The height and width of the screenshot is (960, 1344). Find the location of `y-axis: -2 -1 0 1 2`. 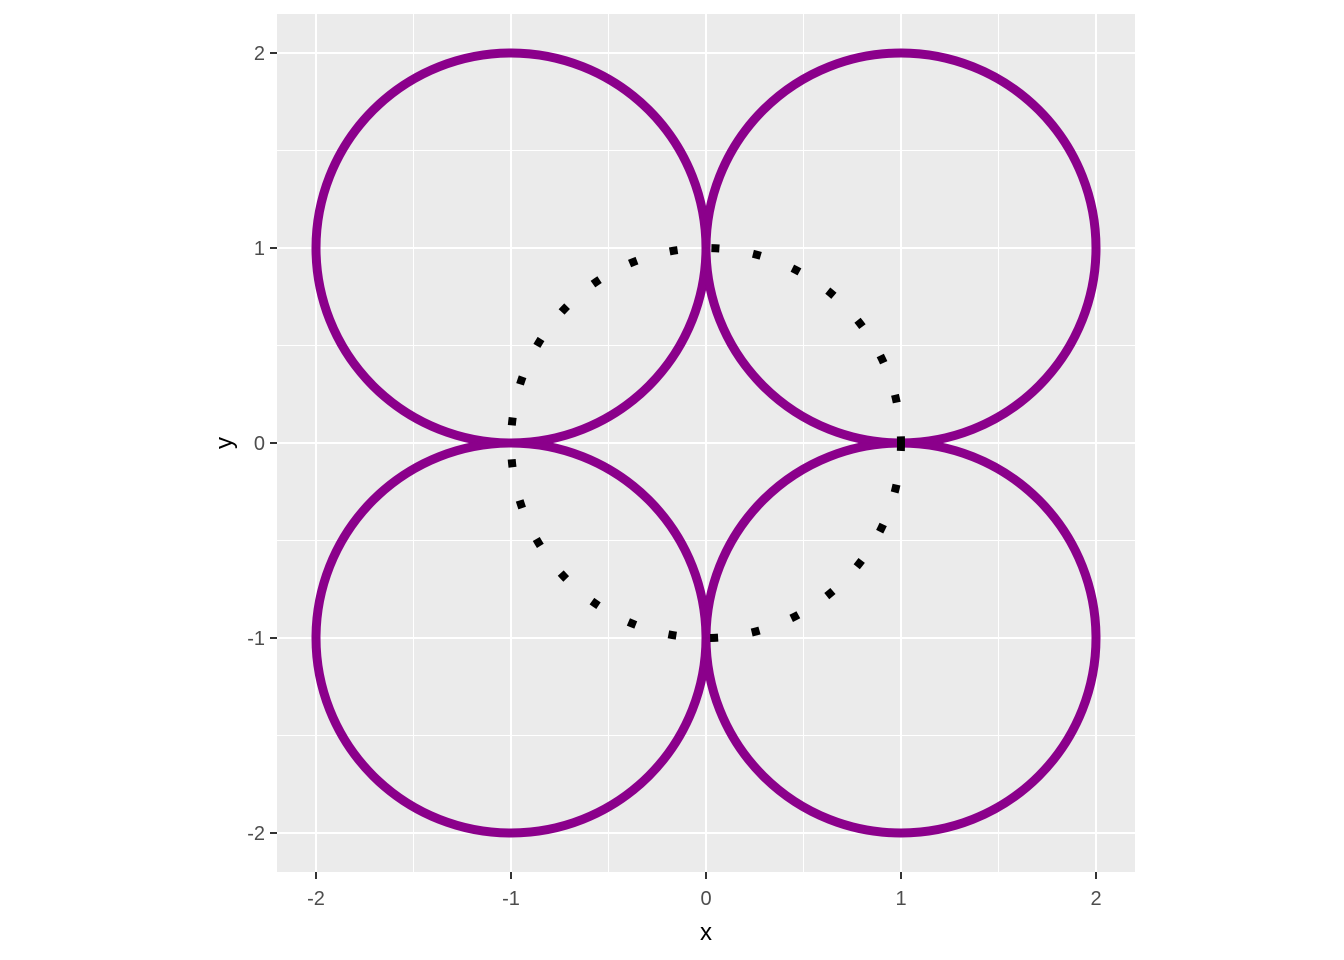

y-axis: -2 -1 0 1 2 is located at coordinates (262, 444).